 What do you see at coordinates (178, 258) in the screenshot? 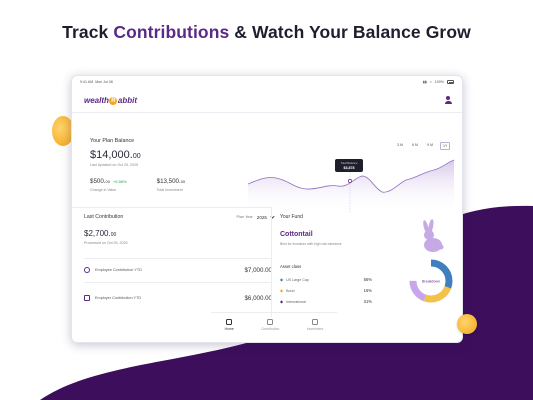
I see `ytd-divider-top` at bounding box center [178, 258].